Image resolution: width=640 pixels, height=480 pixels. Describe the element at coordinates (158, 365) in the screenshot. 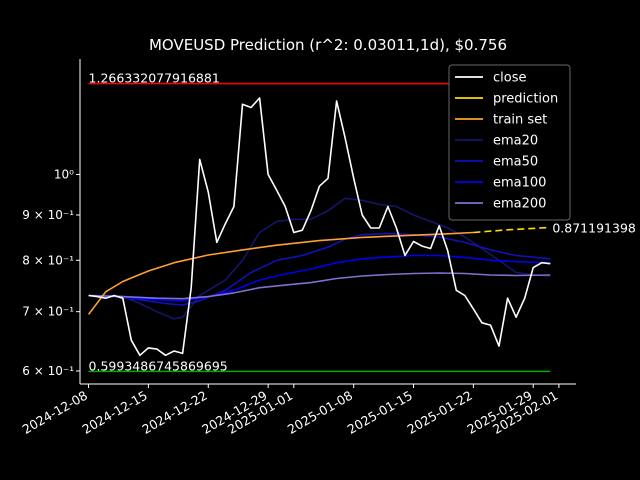

I see `hline-label-1: 0.5993486745869695` at that location.